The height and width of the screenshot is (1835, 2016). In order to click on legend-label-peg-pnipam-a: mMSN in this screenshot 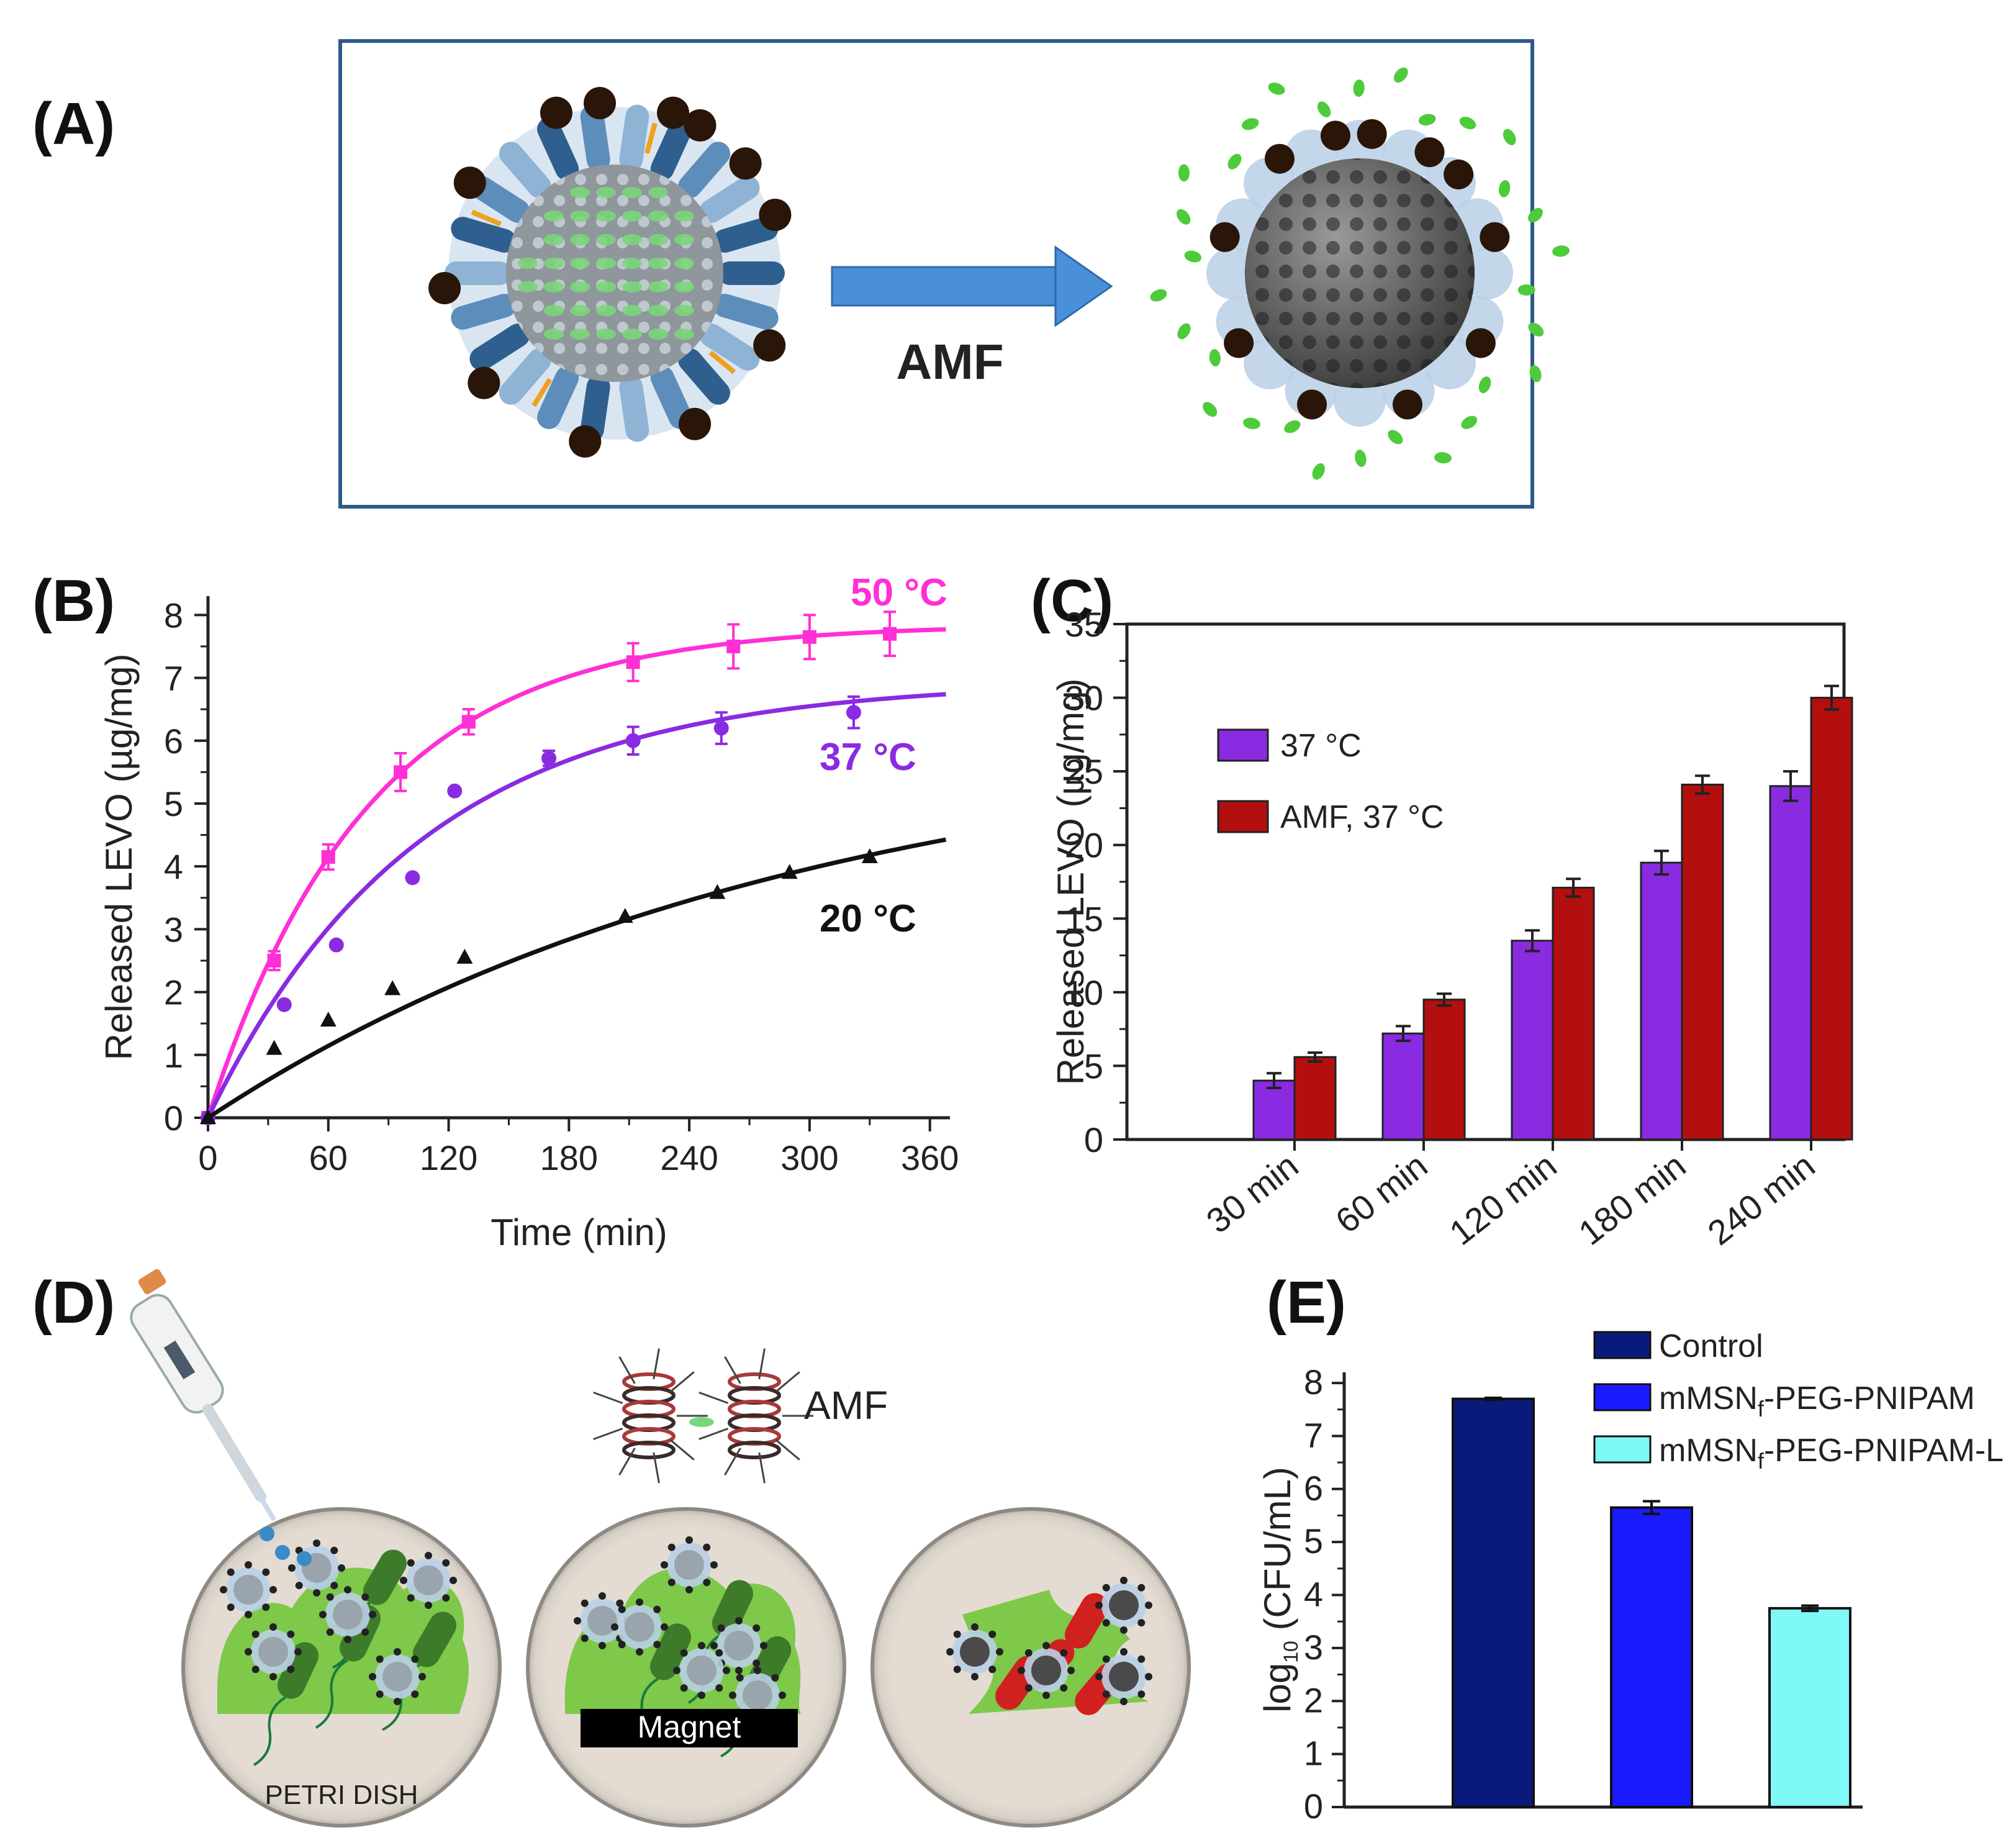, I will do `click(1708, 1398)`.